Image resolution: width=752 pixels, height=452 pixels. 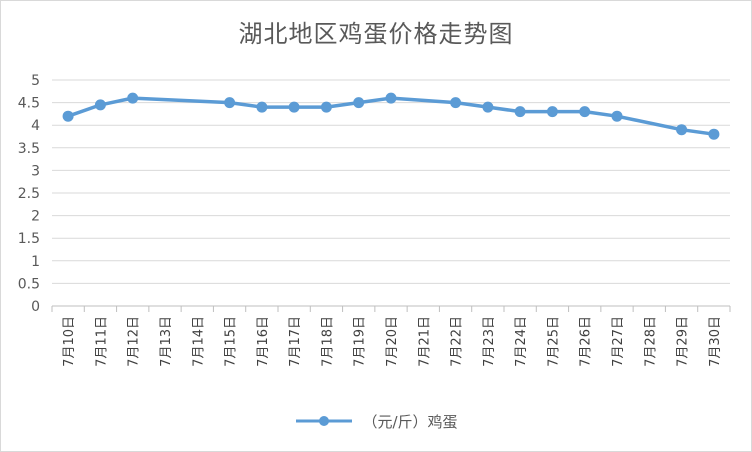 What do you see at coordinates (69, 341) in the screenshot?
I see `x-tick-label: 7月10日` at bounding box center [69, 341].